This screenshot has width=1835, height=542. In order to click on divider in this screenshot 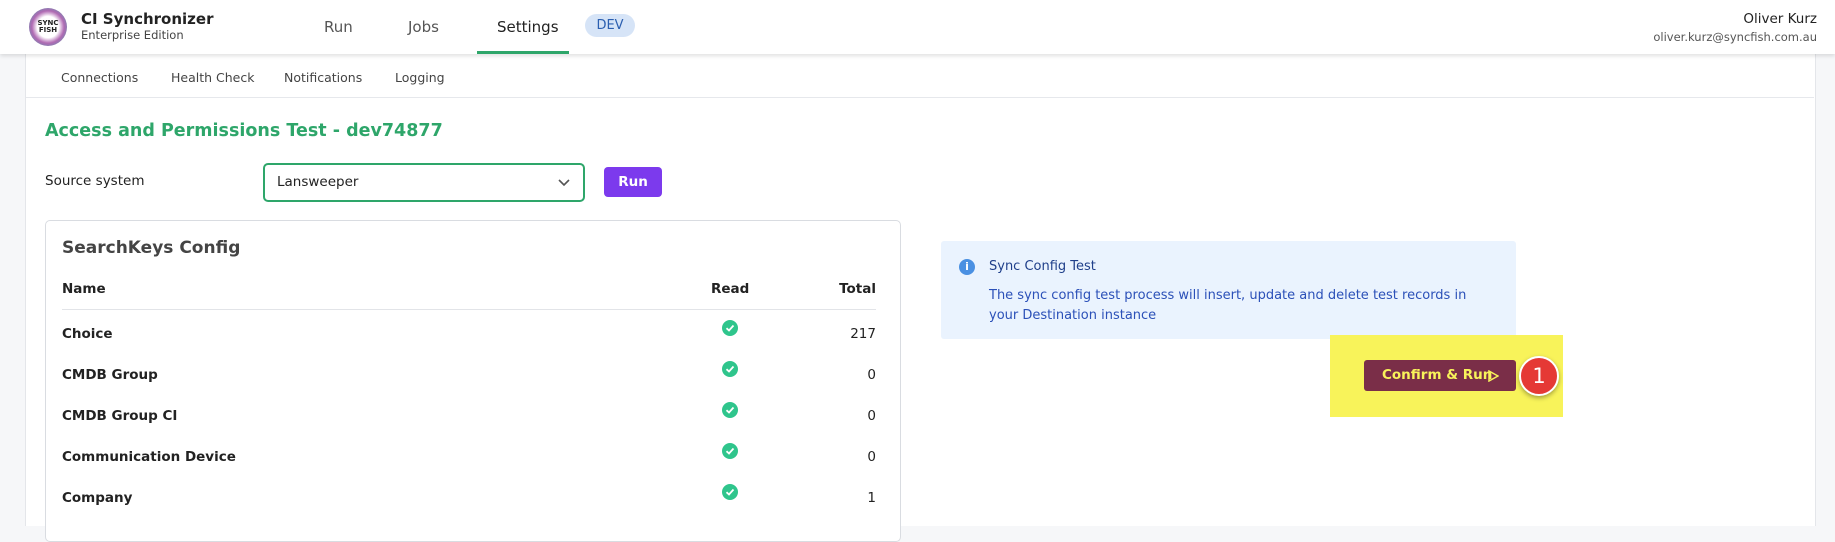, I will do `click(920, 97)`.